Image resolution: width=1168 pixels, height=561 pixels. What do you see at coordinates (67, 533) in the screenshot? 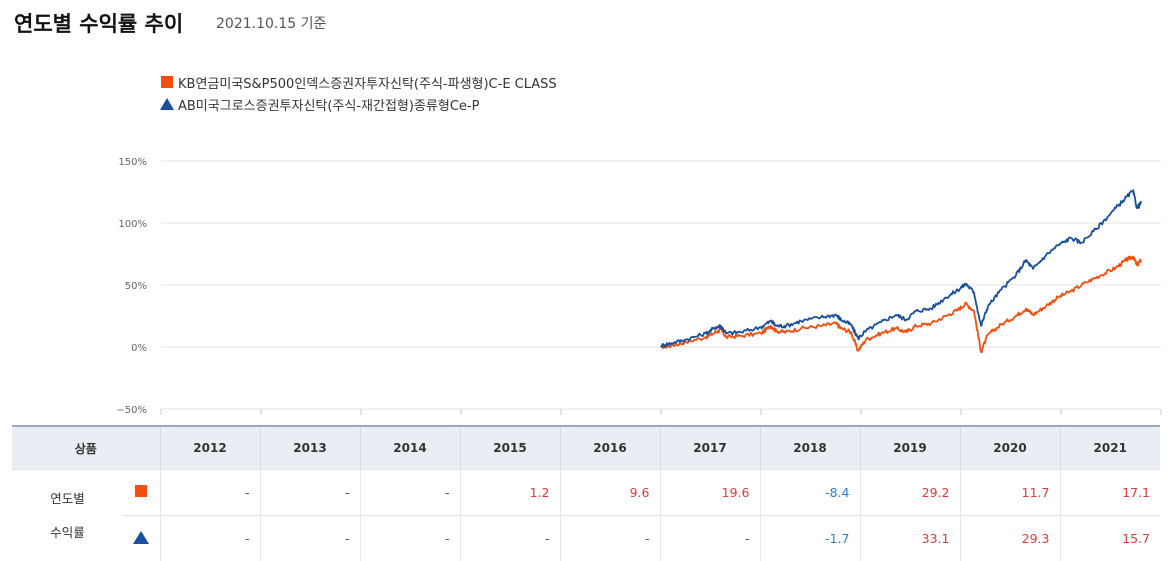
I see `row-label-line2: 수익률` at bounding box center [67, 533].